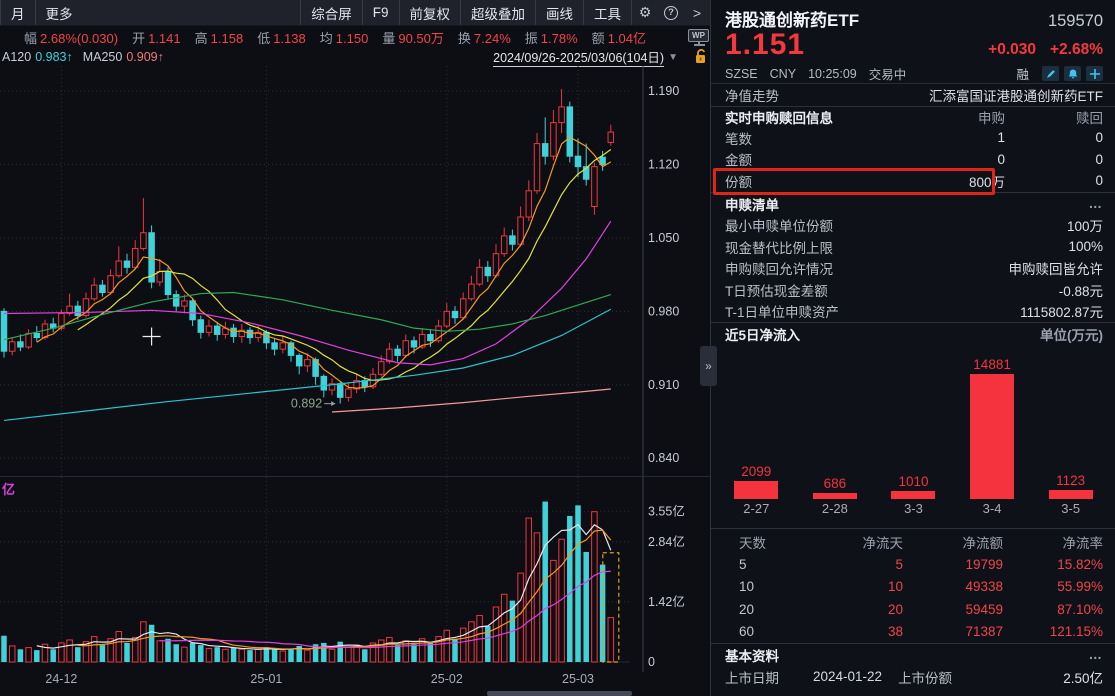 Image resolution: width=1115 pixels, height=696 pixels. Describe the element at coordinates (192, 12) in the screenshot. I see `toolbar-spacer` at that location.